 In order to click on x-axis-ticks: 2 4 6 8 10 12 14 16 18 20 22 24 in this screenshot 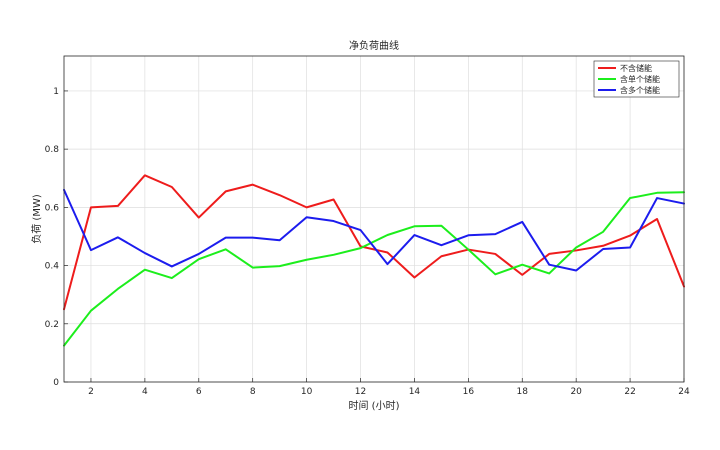, I will do `click(389, 387)`.